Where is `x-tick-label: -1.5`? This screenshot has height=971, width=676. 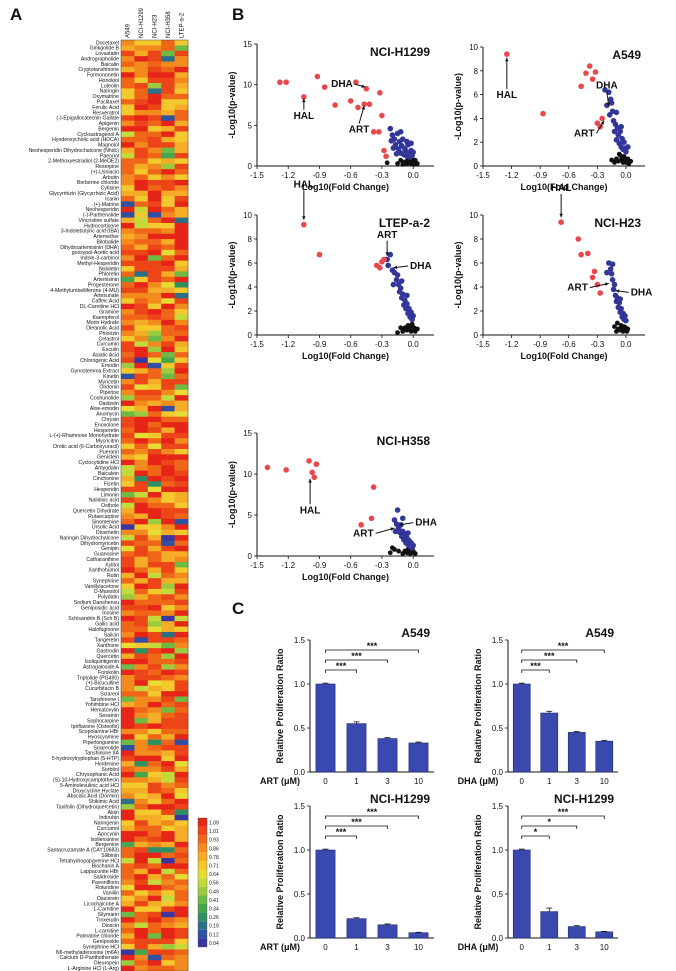 x-tick-label: -1.5 is located at coordinates (257, 565).